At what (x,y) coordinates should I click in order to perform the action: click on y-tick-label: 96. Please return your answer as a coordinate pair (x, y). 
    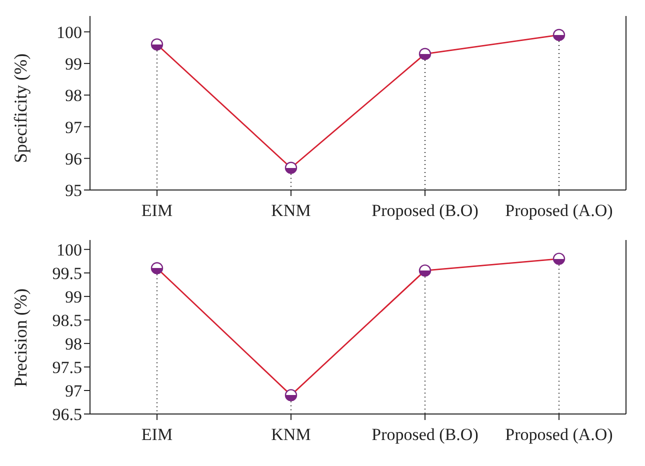
    Looking at the image, I should click on (73, 158).